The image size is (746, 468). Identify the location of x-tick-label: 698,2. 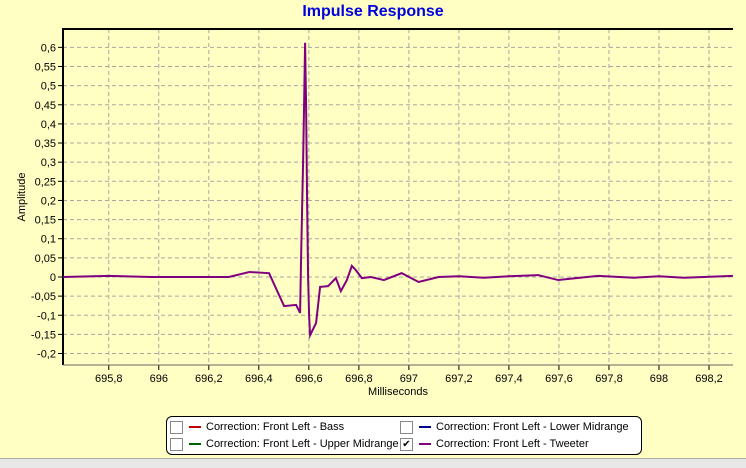
(709, 379).